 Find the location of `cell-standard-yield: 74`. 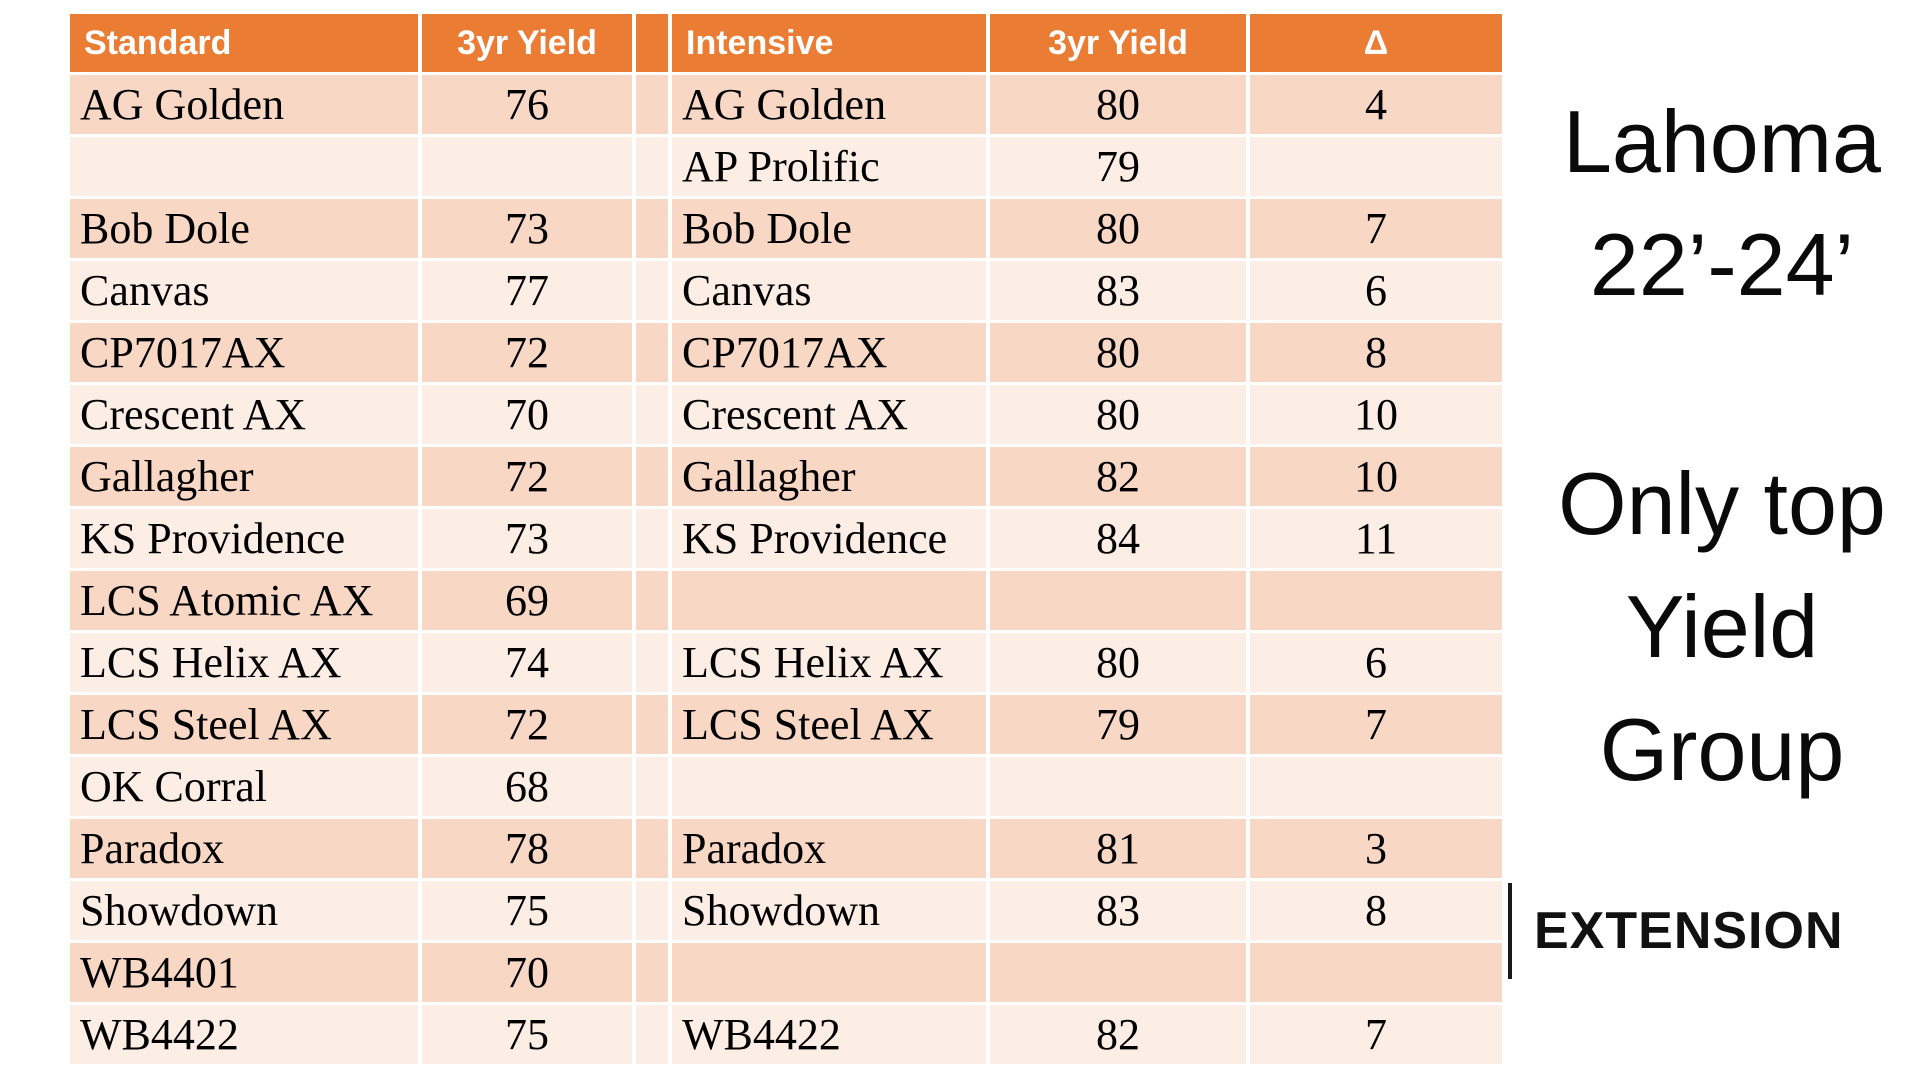

cell-standard-yield: 74 is located at coordinates (527, 662).